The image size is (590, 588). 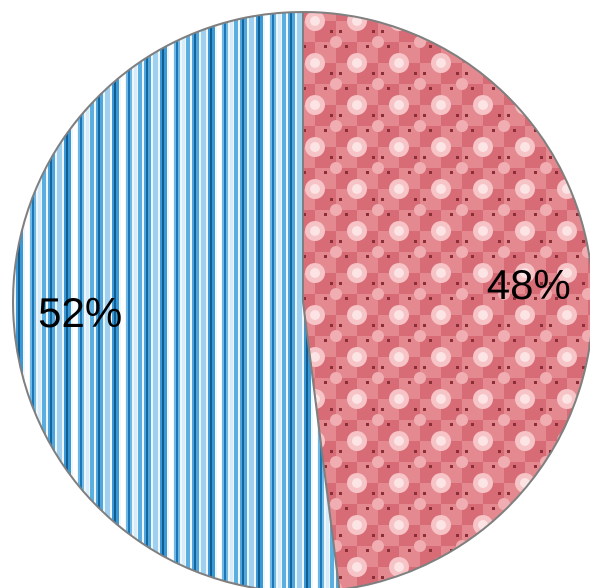 What do you see at coordinates (304, 298) in the screenshot?
I see `pie-labels: 48% 52%` at bounding box center [304, 298].